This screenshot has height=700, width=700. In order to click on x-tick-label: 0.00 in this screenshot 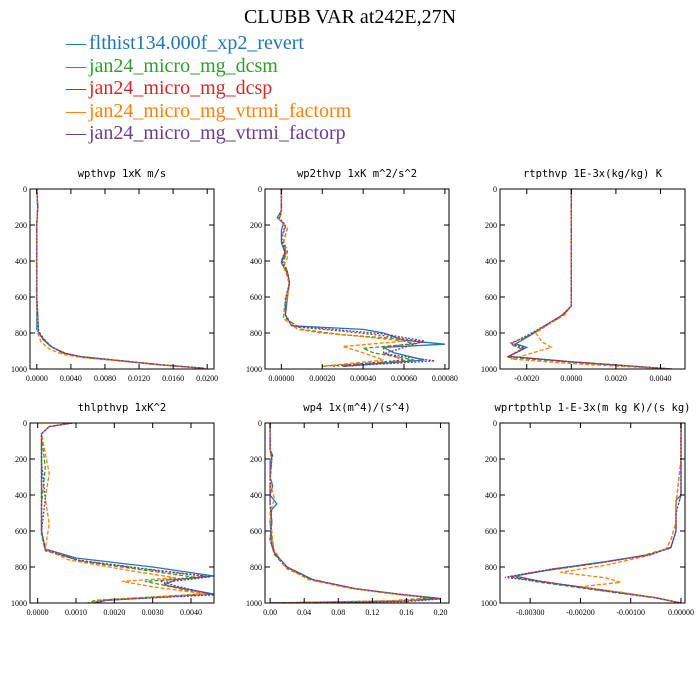, I will do `click(270, 612)`.